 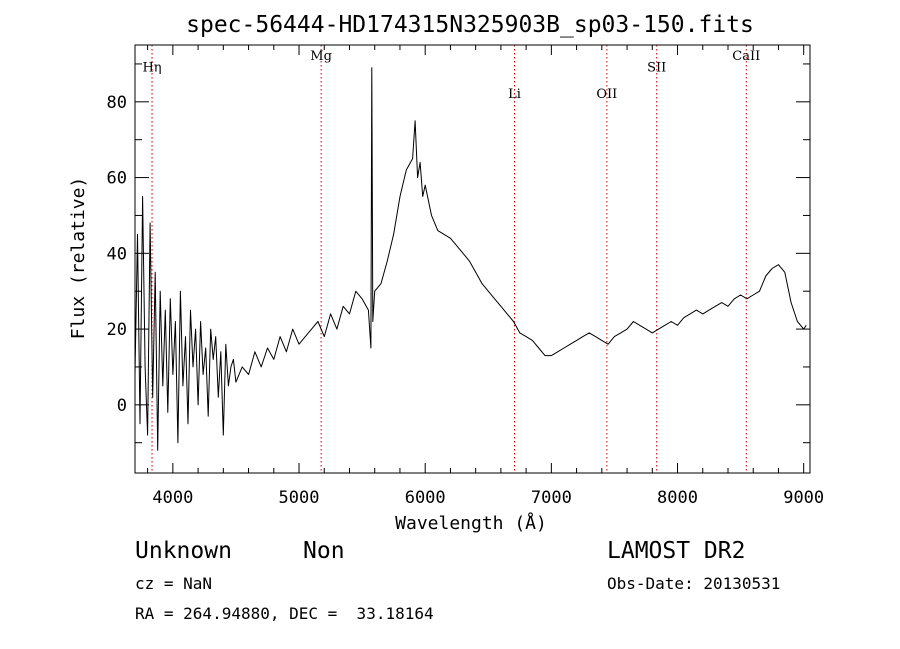 I want to click on y-tick-label: 60, so click(x=117, y=179).